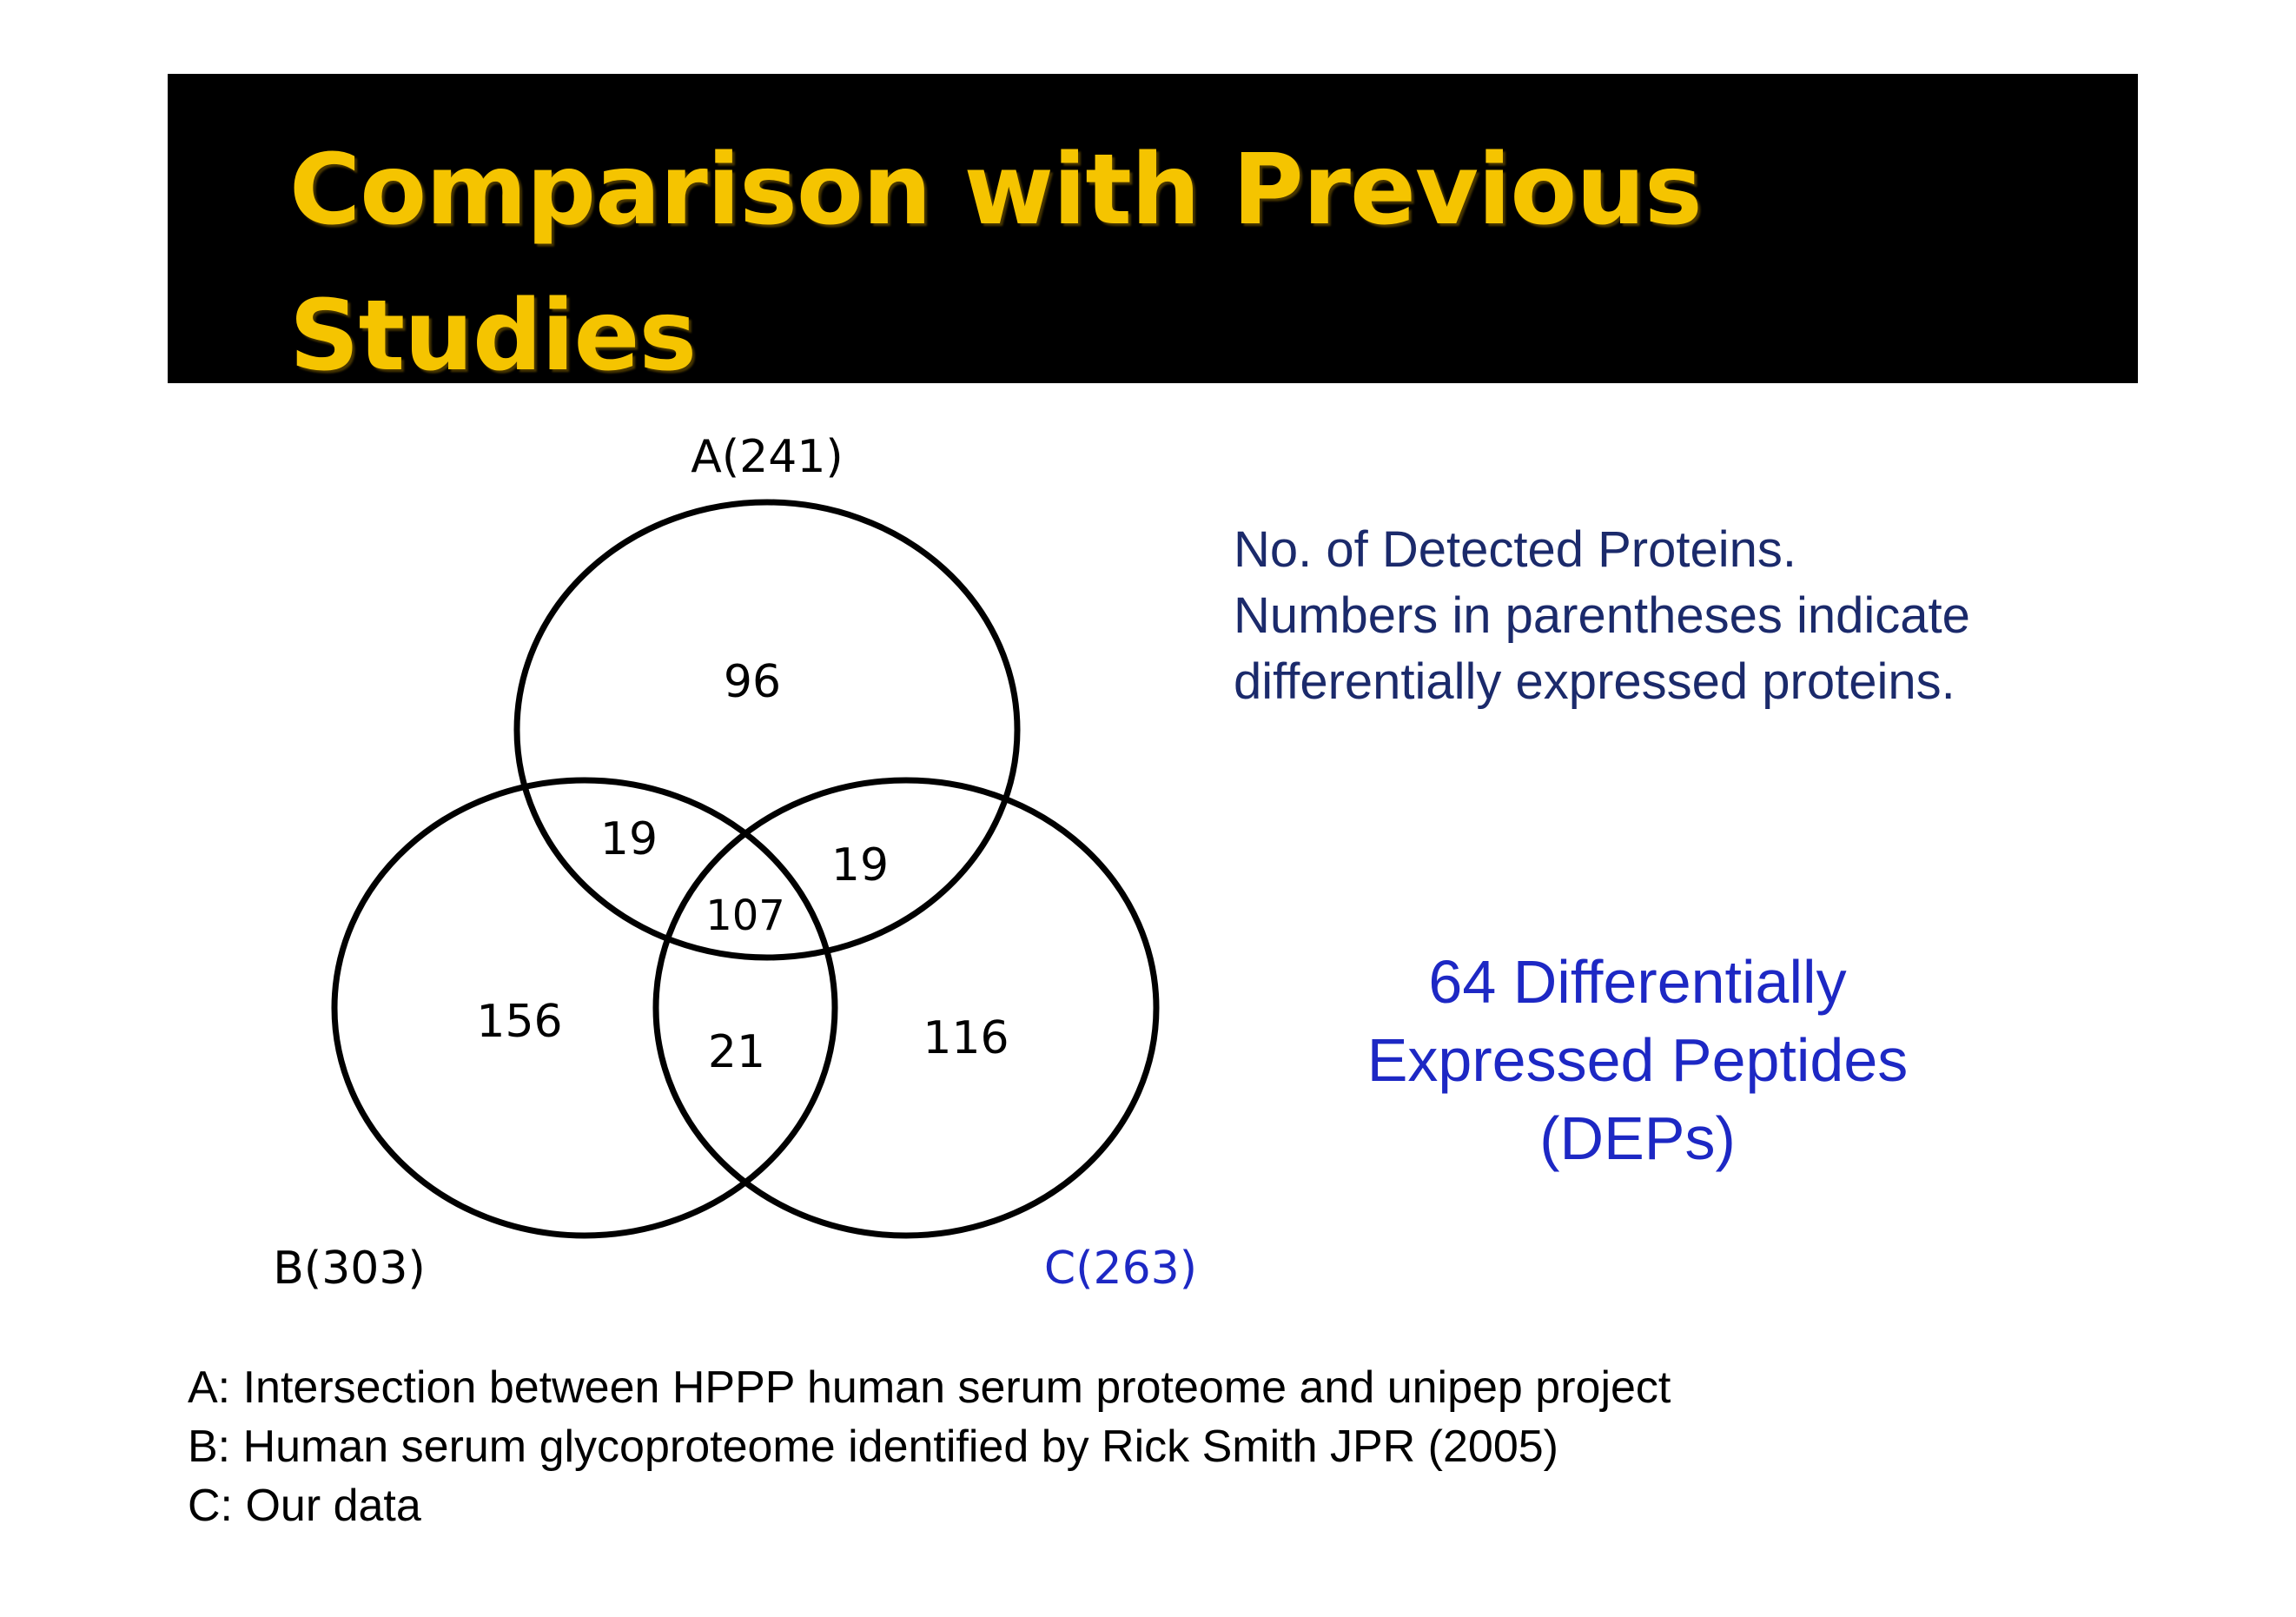 The height and width of the screenshot is (1617, 2296). Describe the element at coordinates (1120, 1269) in the screenshot. I see `venn-label-c: C(263)` at that location.